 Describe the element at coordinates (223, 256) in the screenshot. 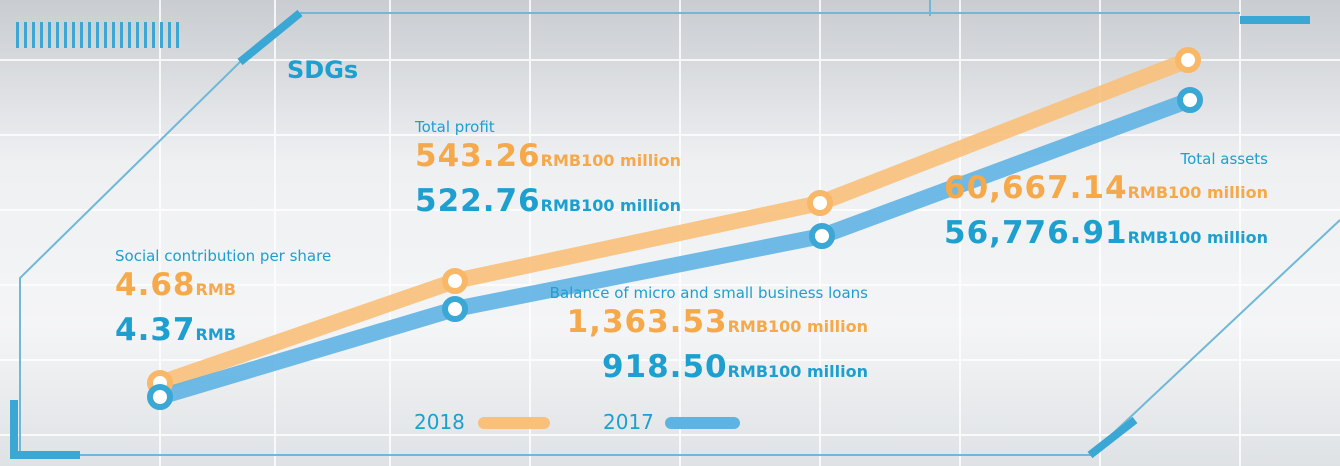

I see `metric-label: Social contribution per share` at that location.